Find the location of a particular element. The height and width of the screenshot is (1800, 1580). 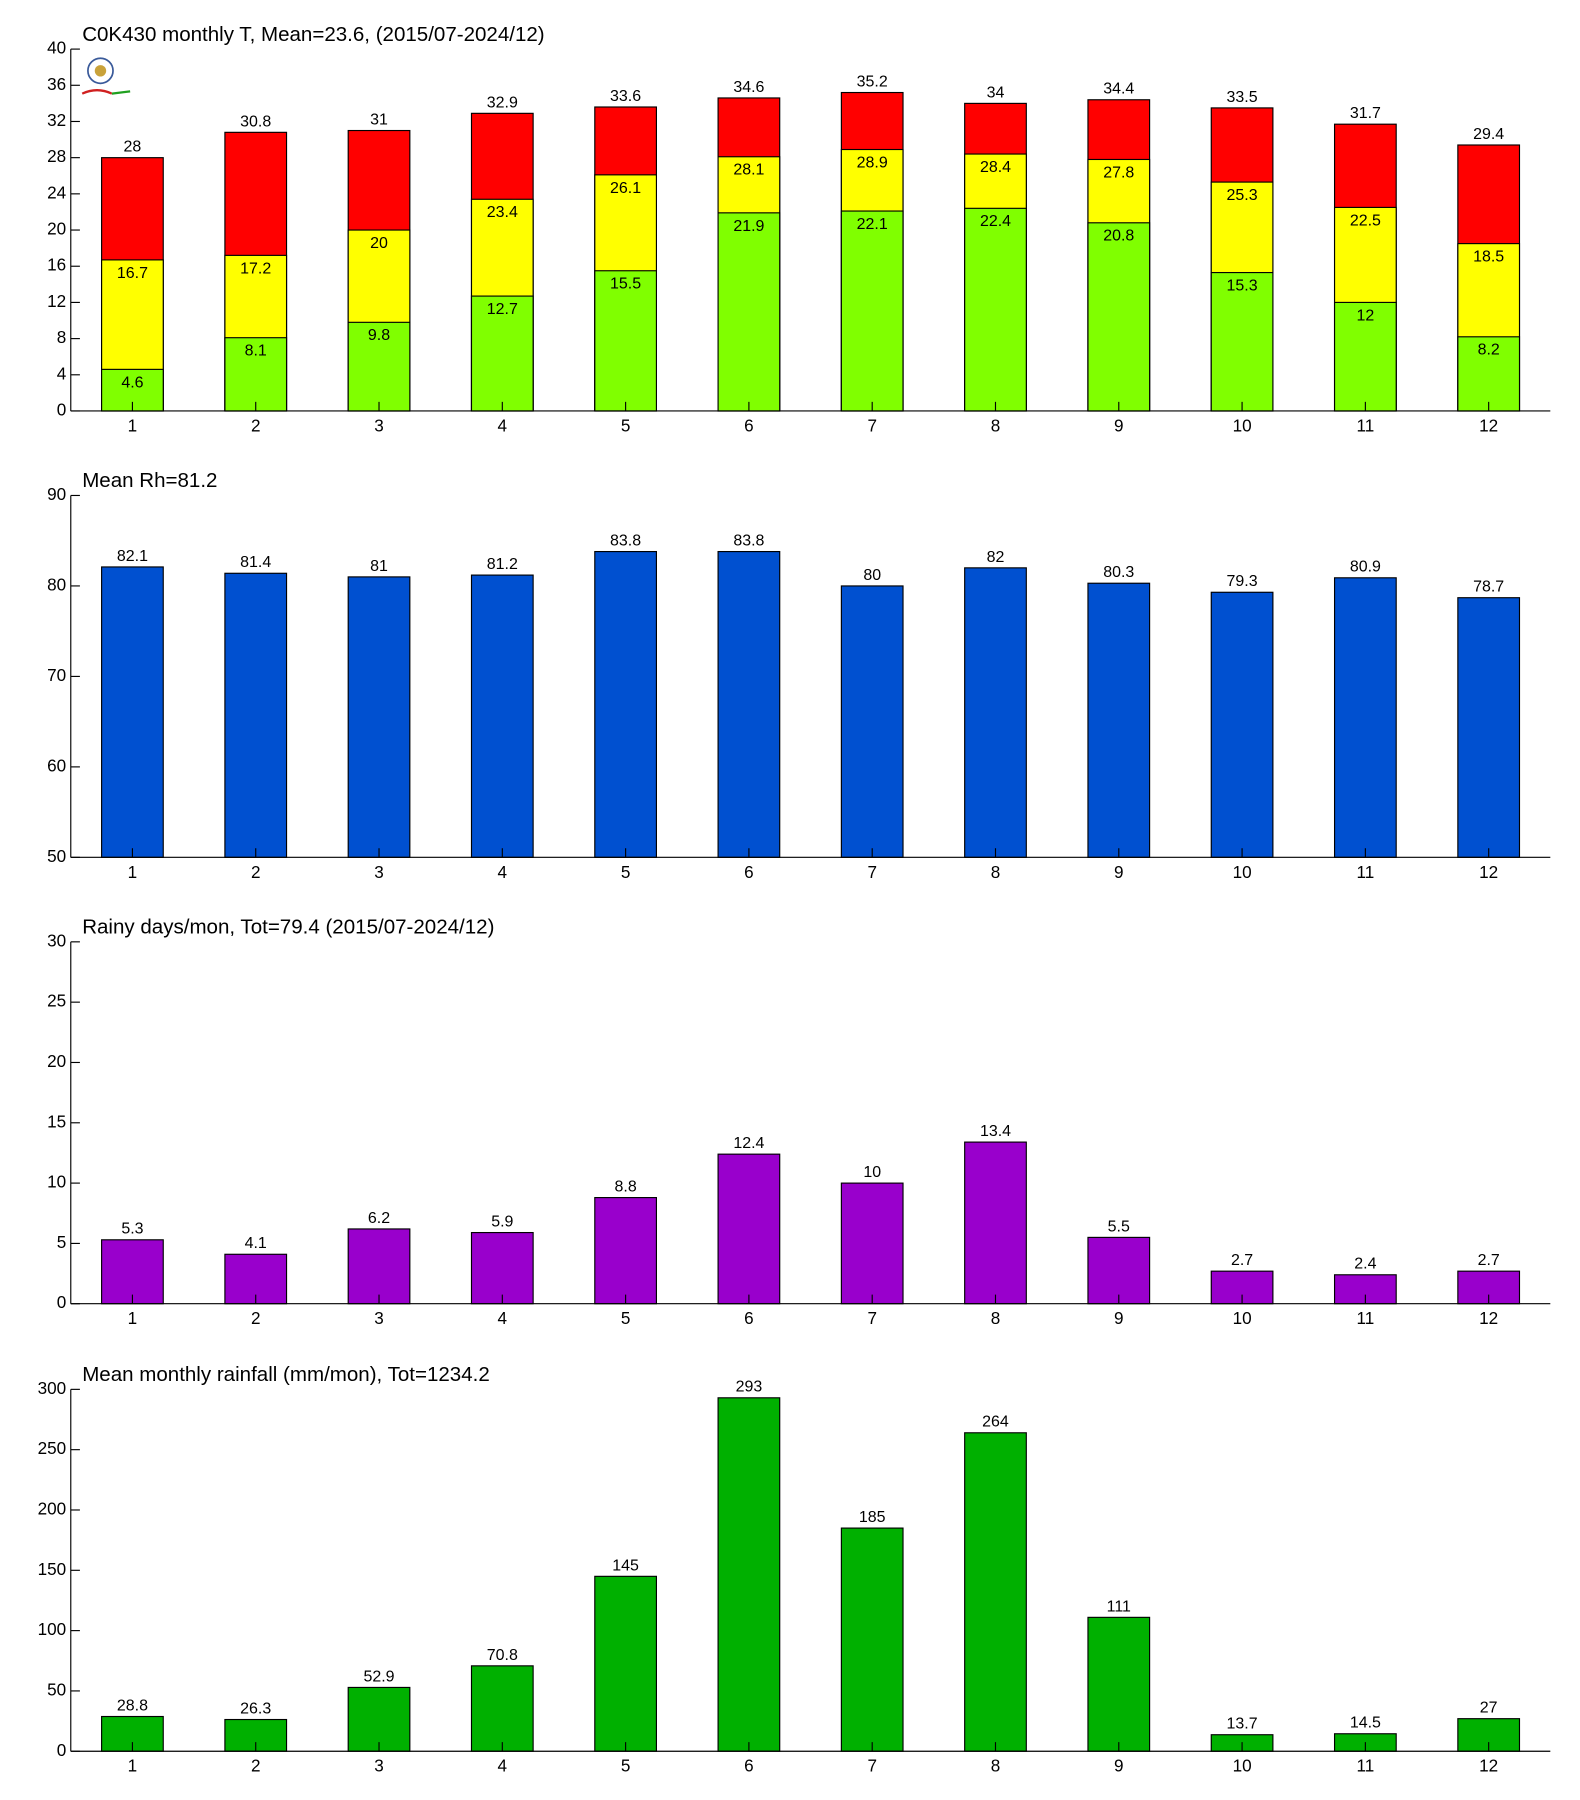

data-label: 34.4 is located at coordinates (1118, 89).